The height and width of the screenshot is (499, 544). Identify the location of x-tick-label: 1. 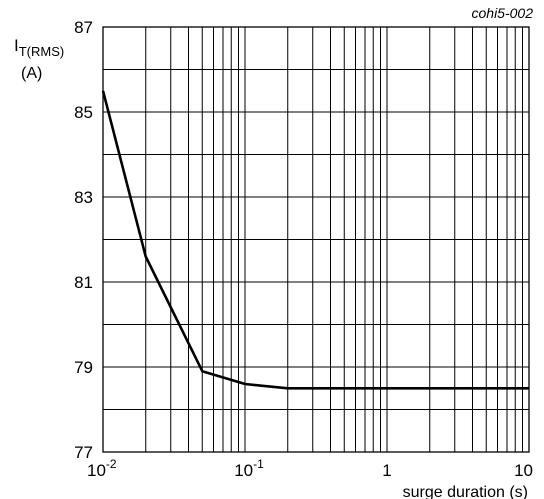
(386, 470).